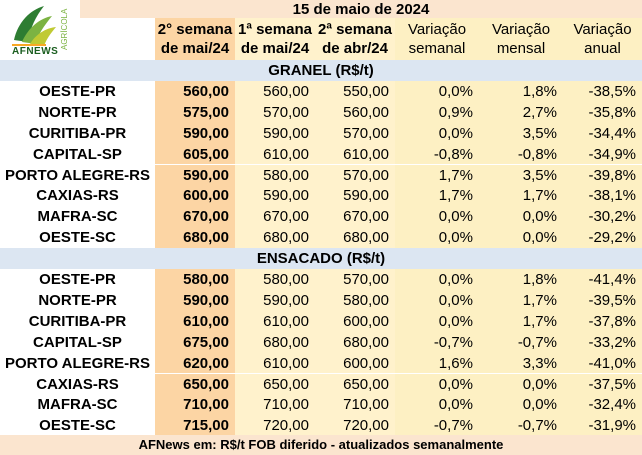 This screenshot has width=642, height=455. I want to click on monthly-change-cell: 2,7%, so click(521, 112).